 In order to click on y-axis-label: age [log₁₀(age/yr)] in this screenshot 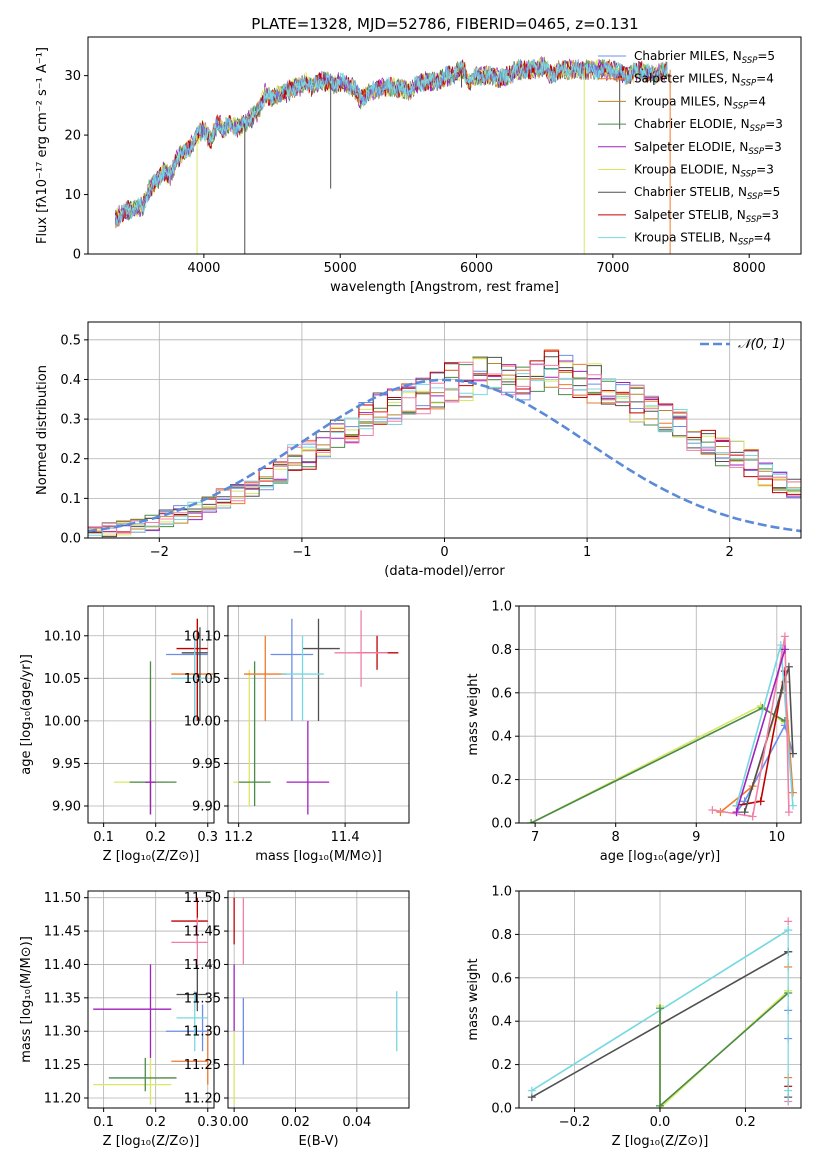, I will do `click(26, 714)`.